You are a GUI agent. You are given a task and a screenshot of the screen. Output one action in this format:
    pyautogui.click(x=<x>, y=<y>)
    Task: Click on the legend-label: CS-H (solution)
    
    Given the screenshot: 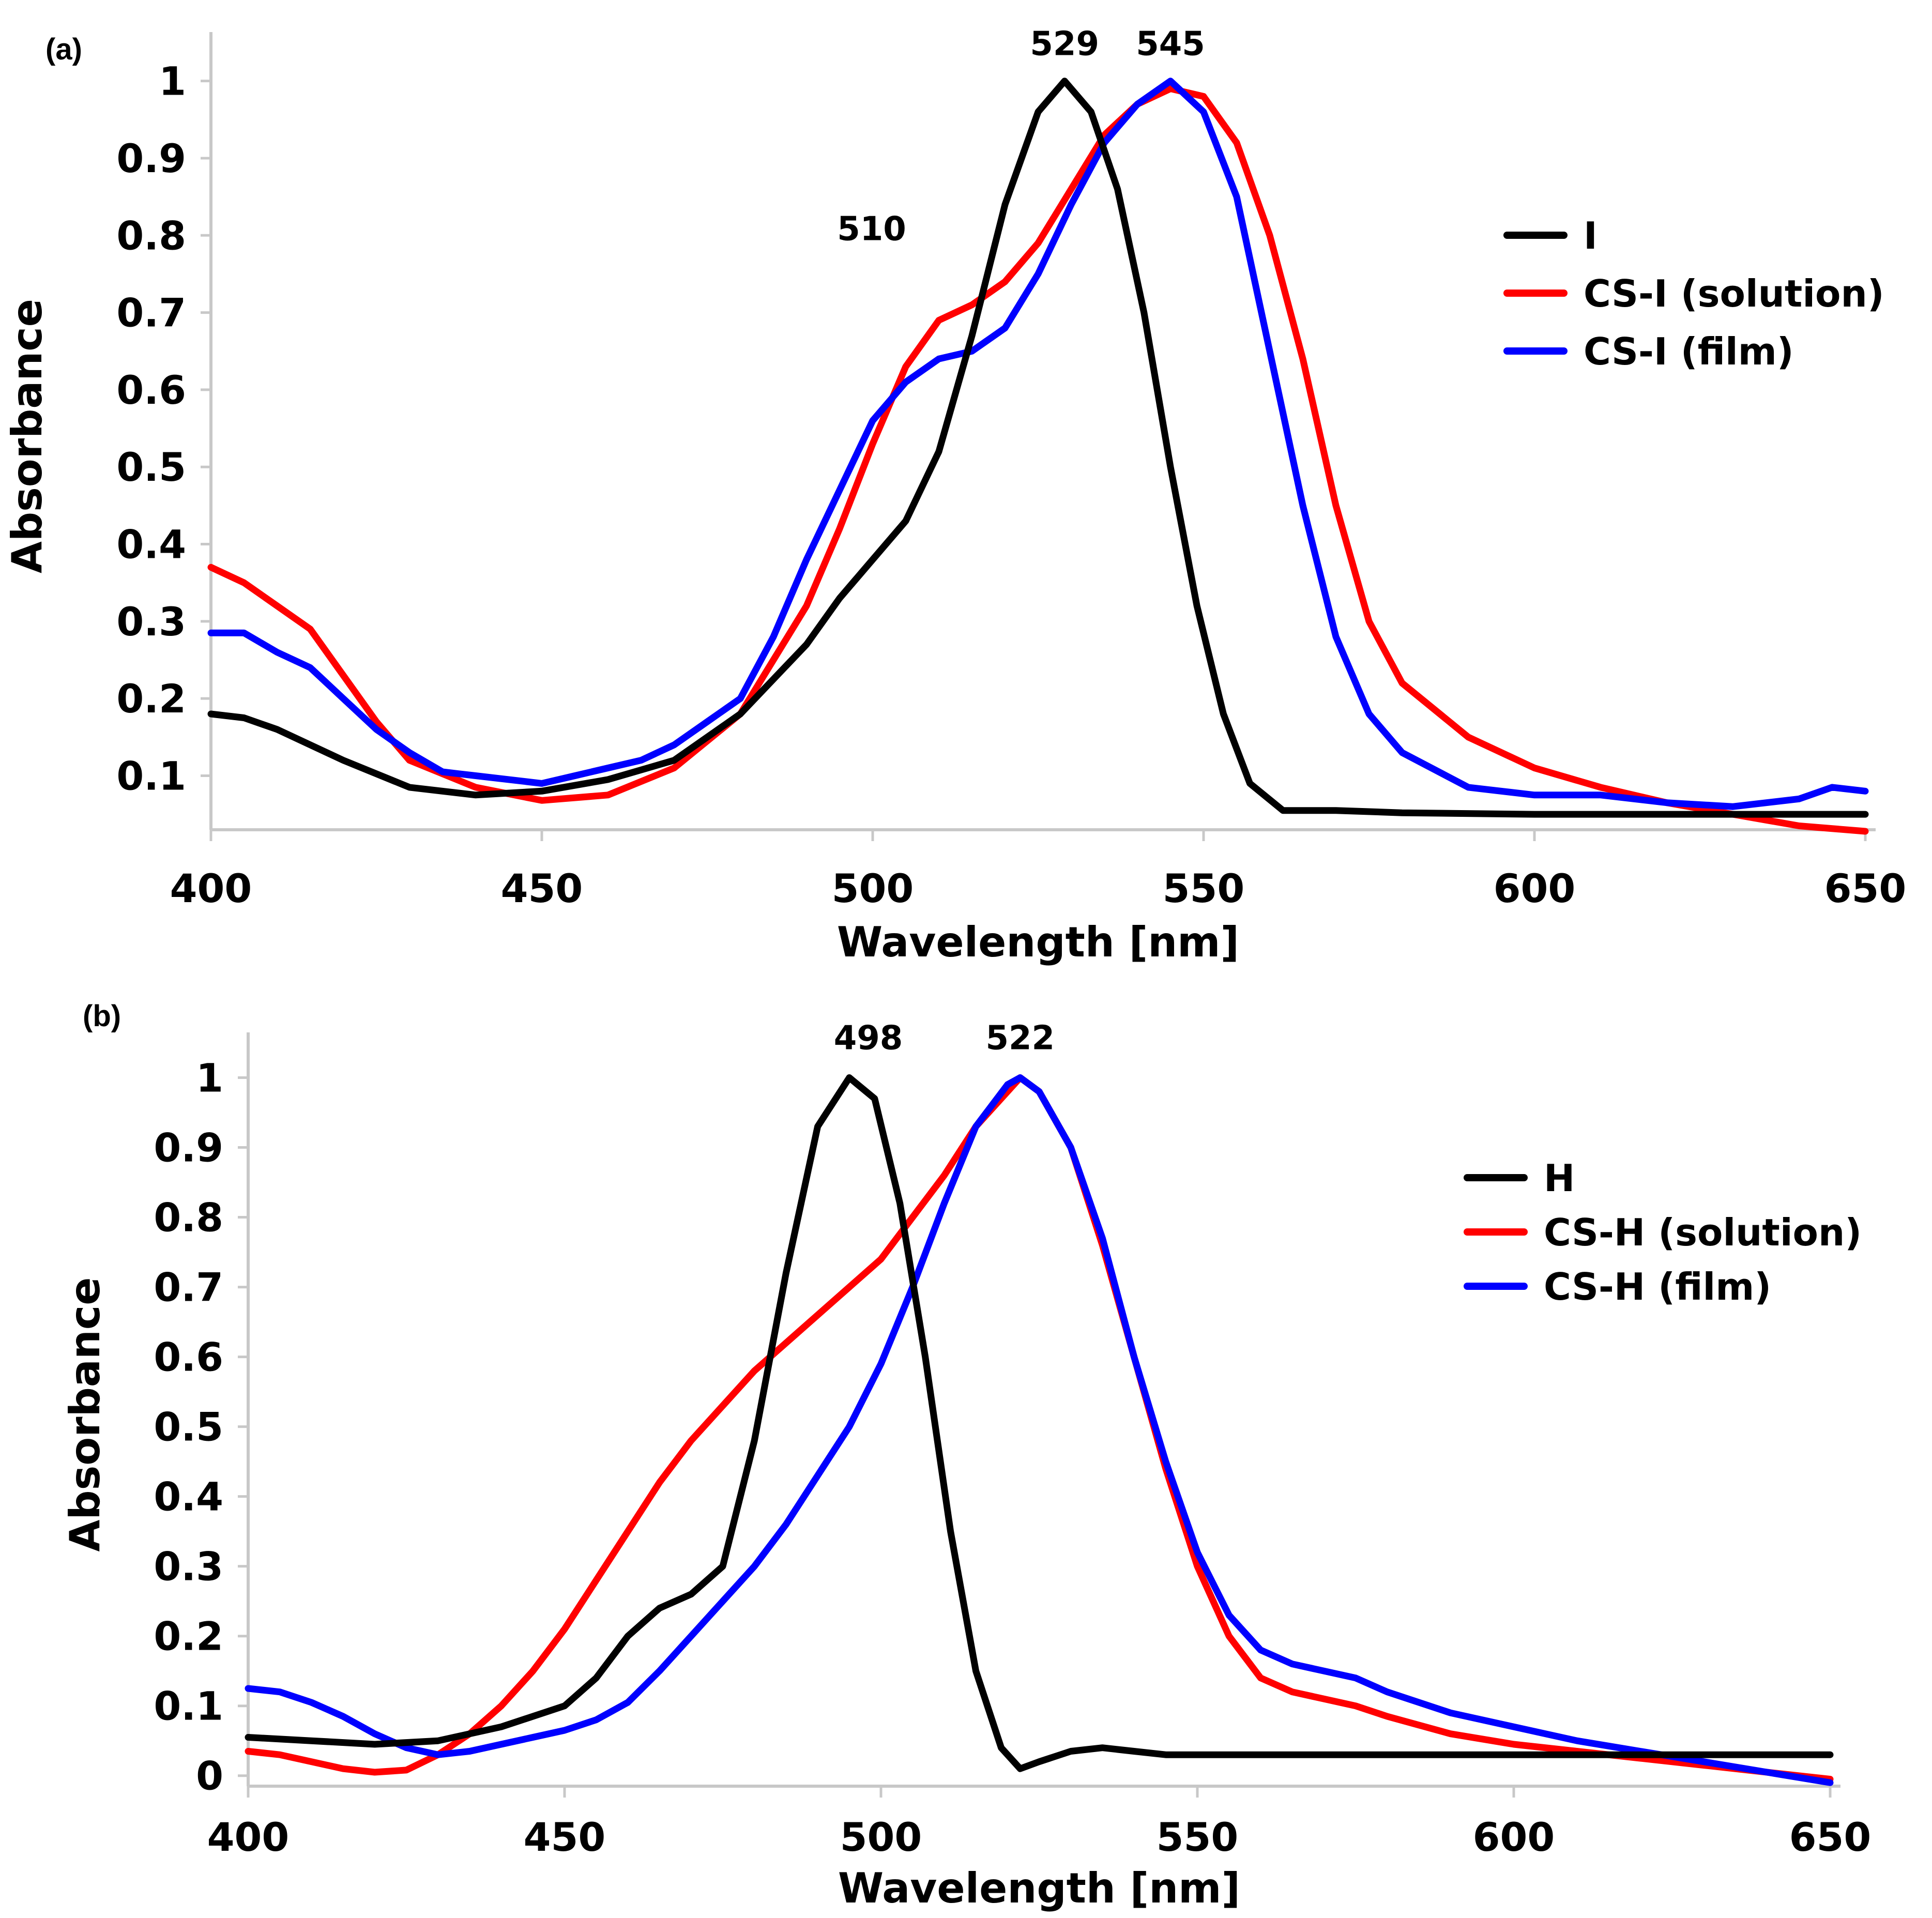 What is the action you would take?
    pyautogui.click(x=1703, y=1232)
    